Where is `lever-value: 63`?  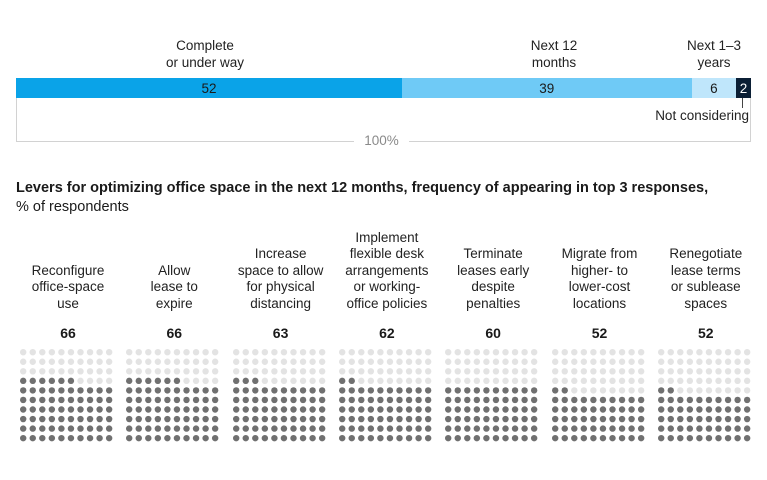
lever-value: 63 is located at coordinates (280, 333).